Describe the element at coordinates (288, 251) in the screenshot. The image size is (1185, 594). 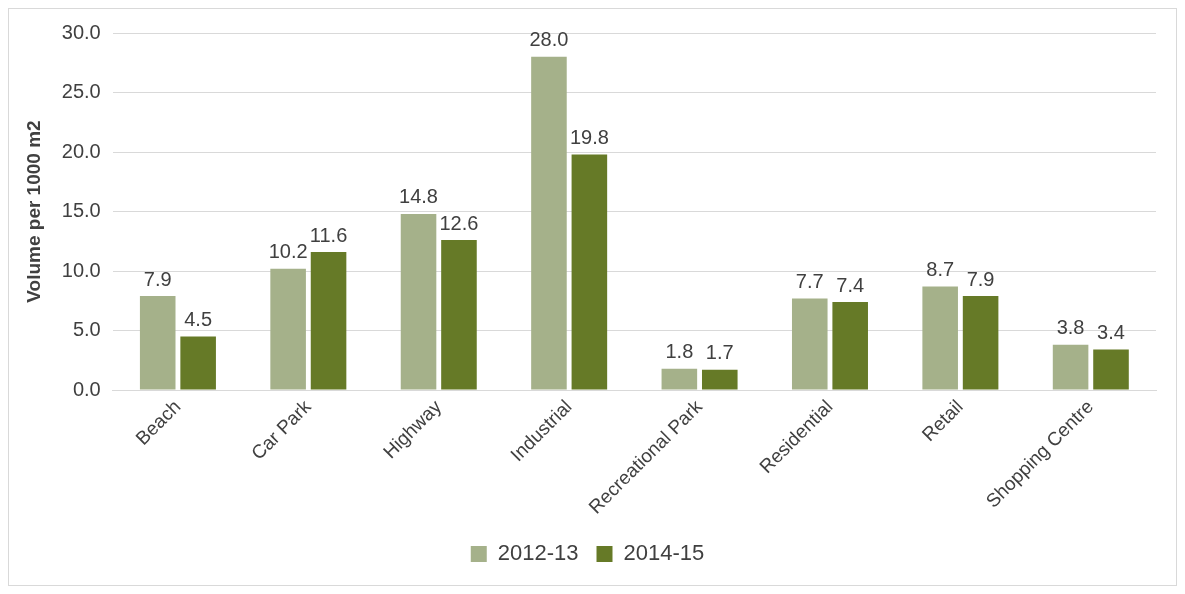
I see `data-label: 10.2` at that location.